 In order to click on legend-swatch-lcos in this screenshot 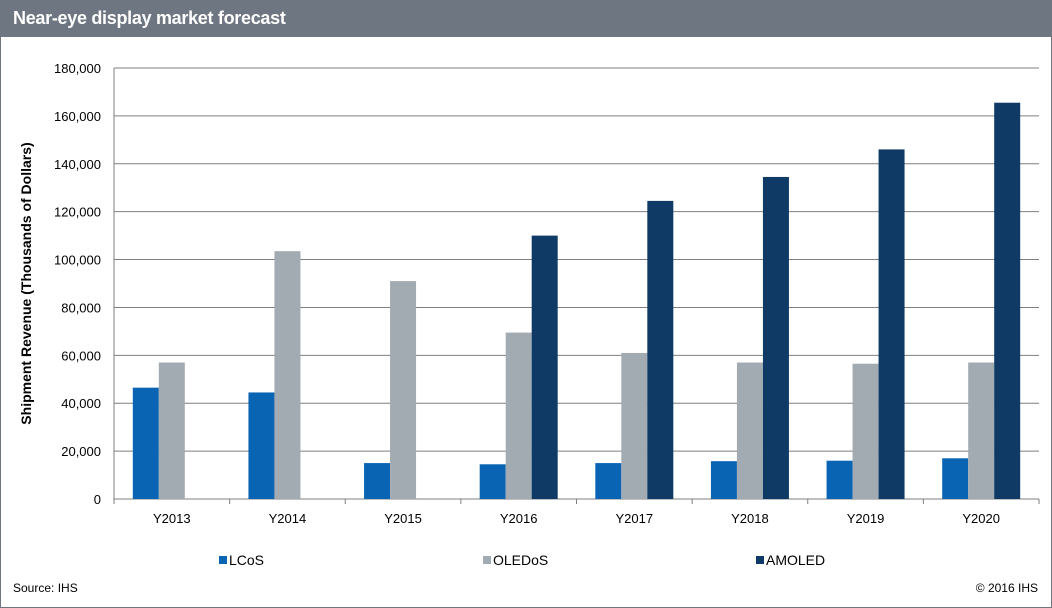, I will do `click(223, 560)`.